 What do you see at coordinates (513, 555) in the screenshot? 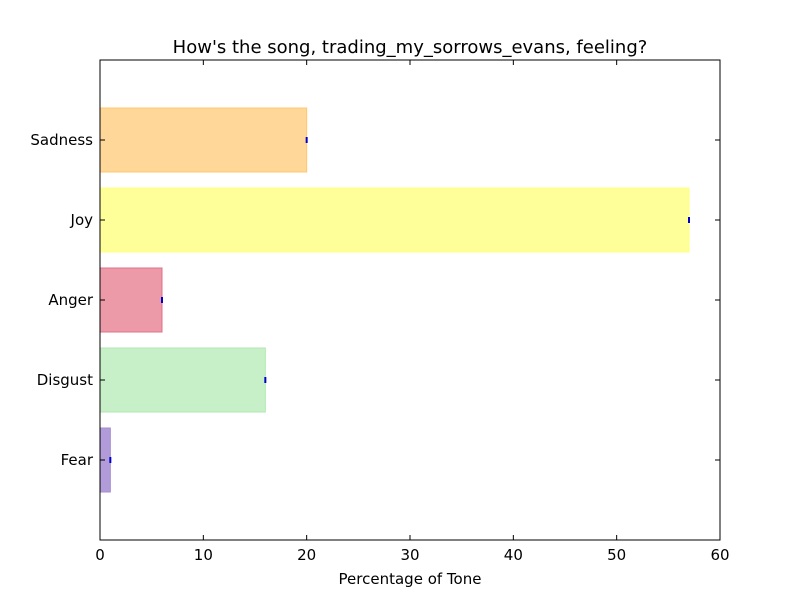
I see `x-tick-label: 40` at bounding box center [513, 555].